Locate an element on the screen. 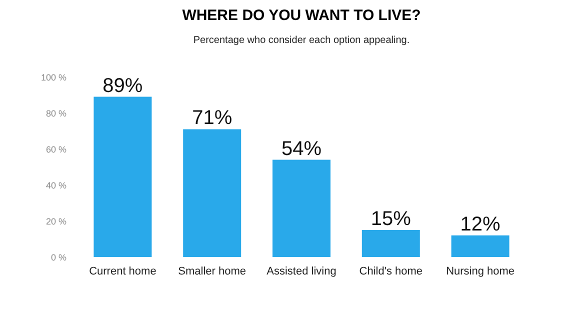 This screenshot has width=570, height=331. x-tick-label: Nursing home is located at coordinates (480, 272).